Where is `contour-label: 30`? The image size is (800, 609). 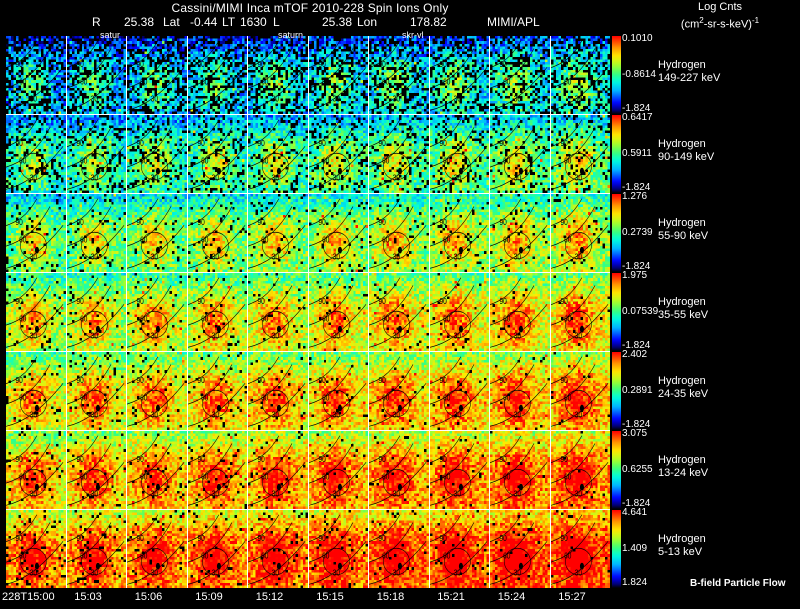 contour-label: 30 is located at coordinates (275, 257).